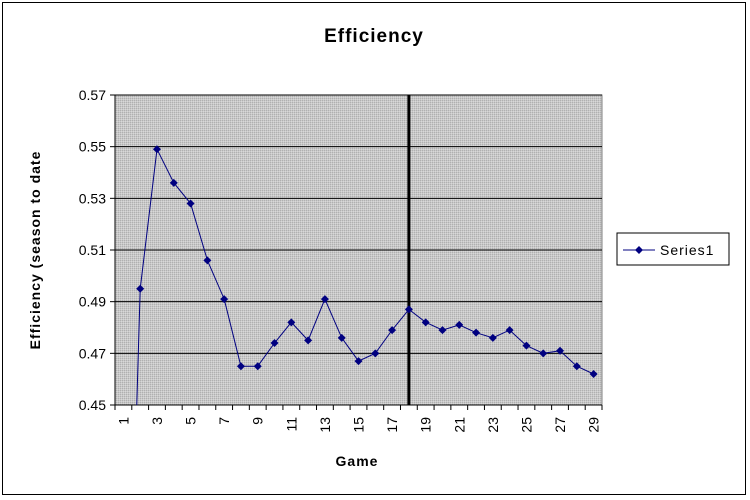 This screenshot has height=500, width=750. I want to click on y-axis-title: Efficiency (season to date, so click(35, 250).